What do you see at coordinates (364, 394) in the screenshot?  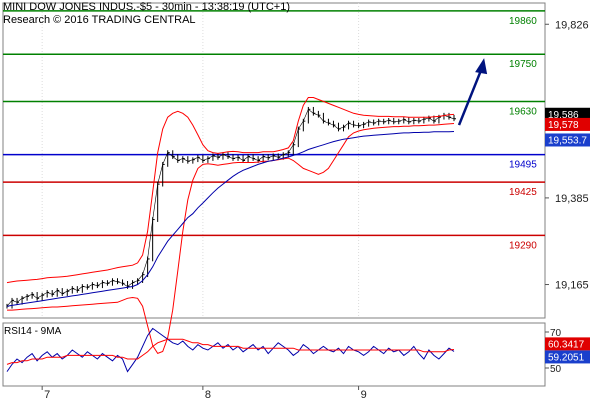 I see `x-tick-label: 9` at bounding box center [364, 394].